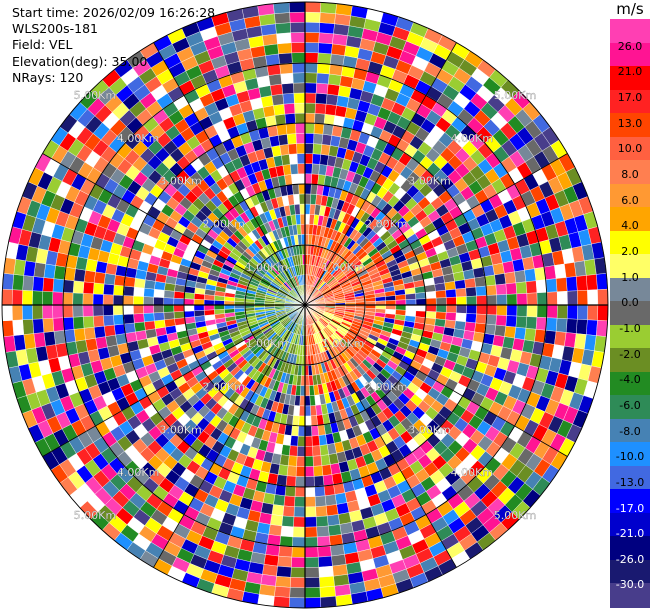 This screenshot has height=610, width=650. I want to click on colorbar-tick-label: -10.0, so click(630, 457).